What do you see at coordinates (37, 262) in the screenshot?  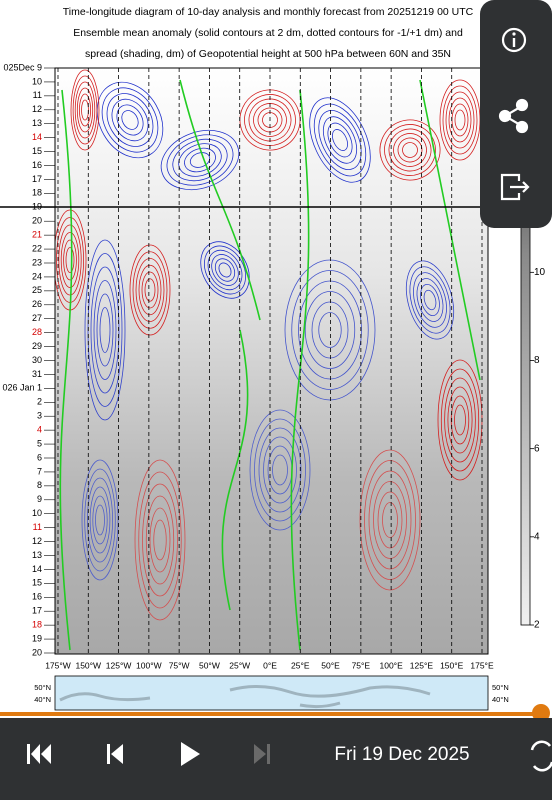 I see `y-label: 23` at bounding box center [37, 262].